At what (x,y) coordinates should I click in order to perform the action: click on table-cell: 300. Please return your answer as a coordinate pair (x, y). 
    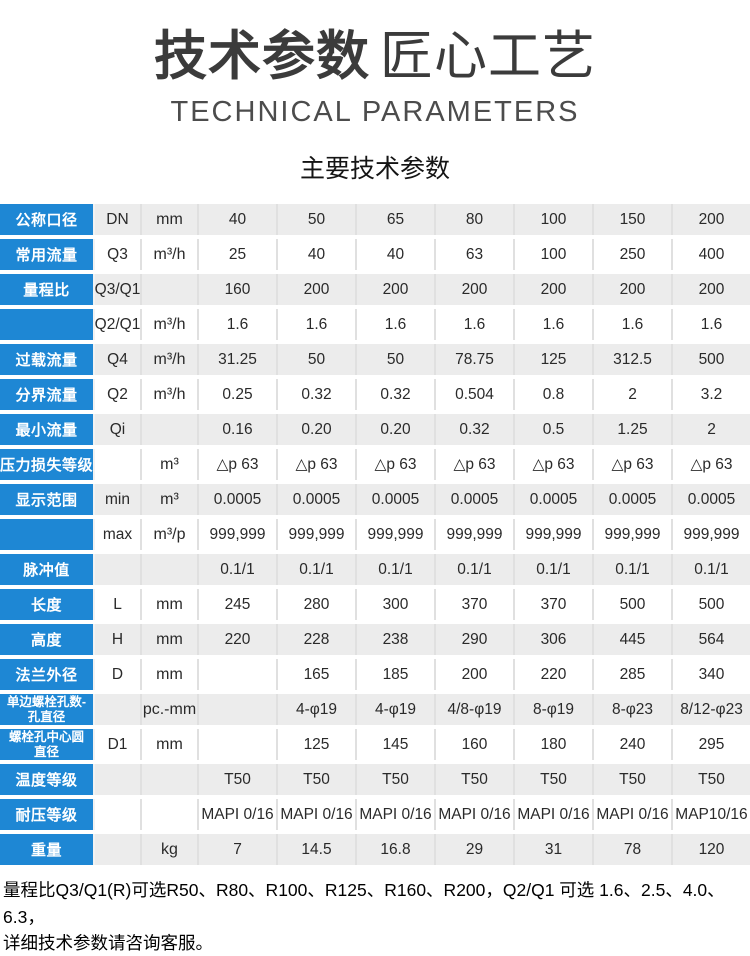
    Looking at the image, I should click on (394, 605).